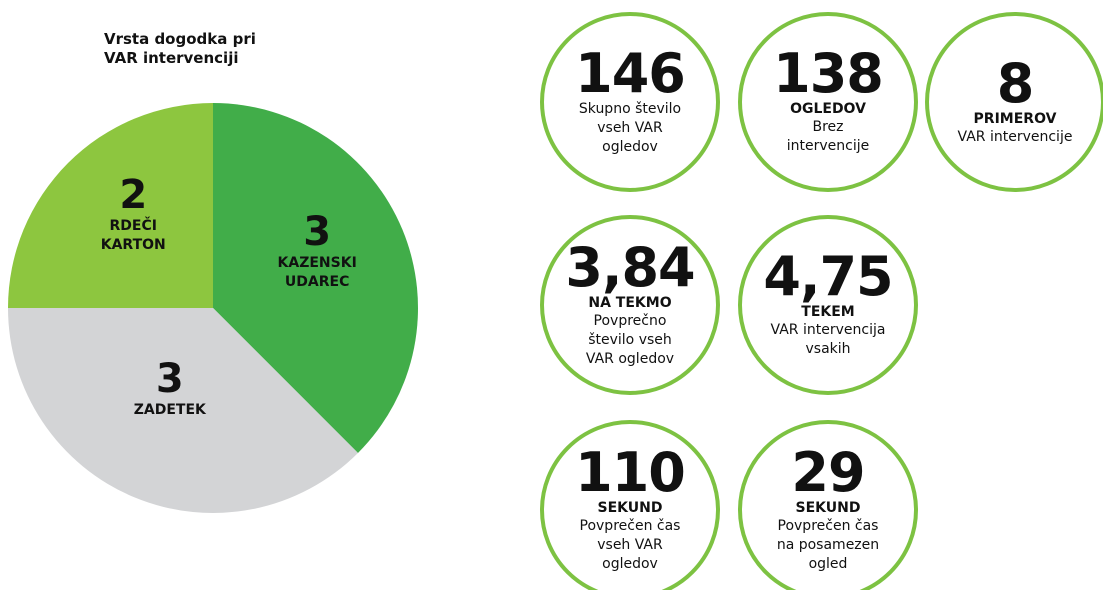 The height and width of the screenshot is (590, 1103). What do you see at coordinates (1015, 118) in the screenshot?
I see `stat-unit: PRIMEROV` at bounding box center [1015, 118].